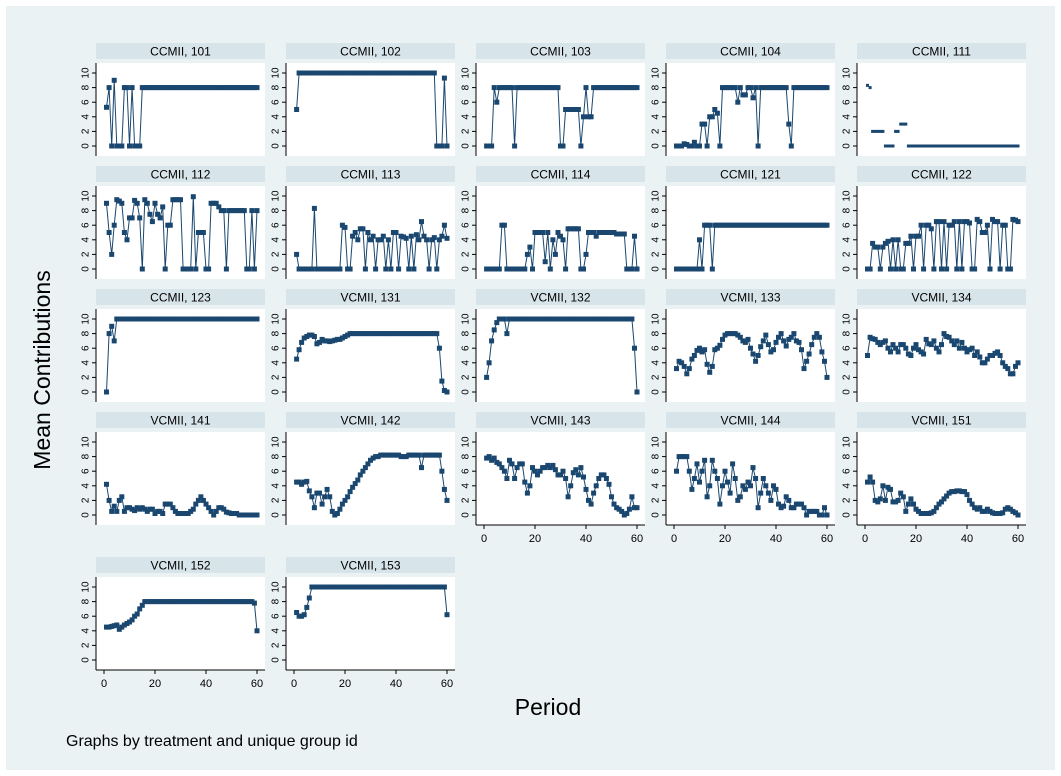 The width and height of the screenshot is (1061, 776). Describe the element at coordinates (86, 486) in the screenshot. I see `y-tick-label: 4` at that location.